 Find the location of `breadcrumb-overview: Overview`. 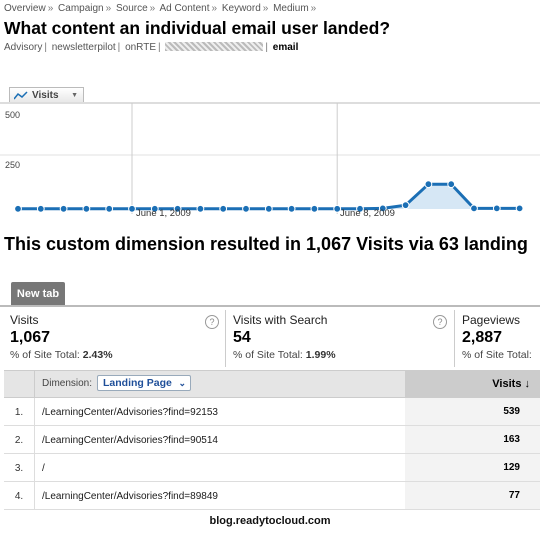

breadcrumb-overview: Overview is located at coordinates (25, 8).